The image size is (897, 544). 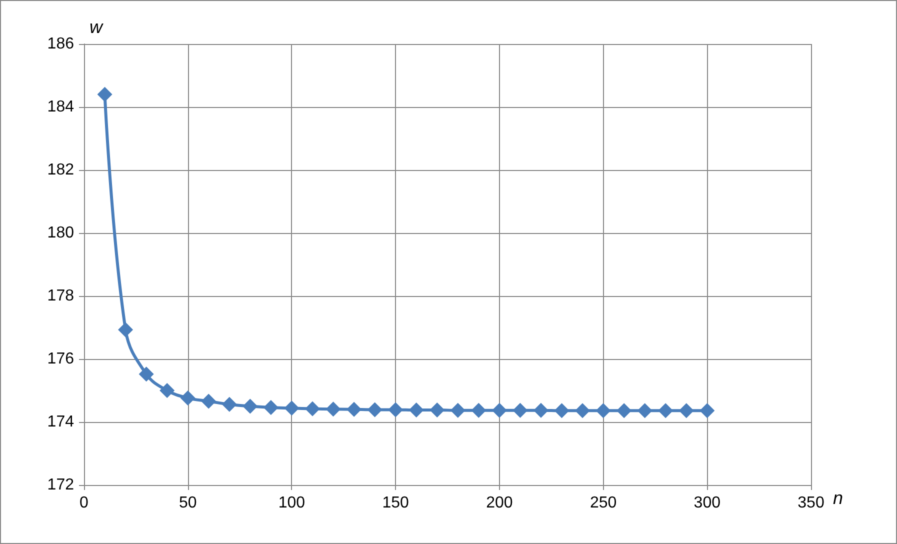 What do you see at coordinates (292, 503) in the screenshot?
I see `x-tick-label: 100` at bounding box center [292, 503].